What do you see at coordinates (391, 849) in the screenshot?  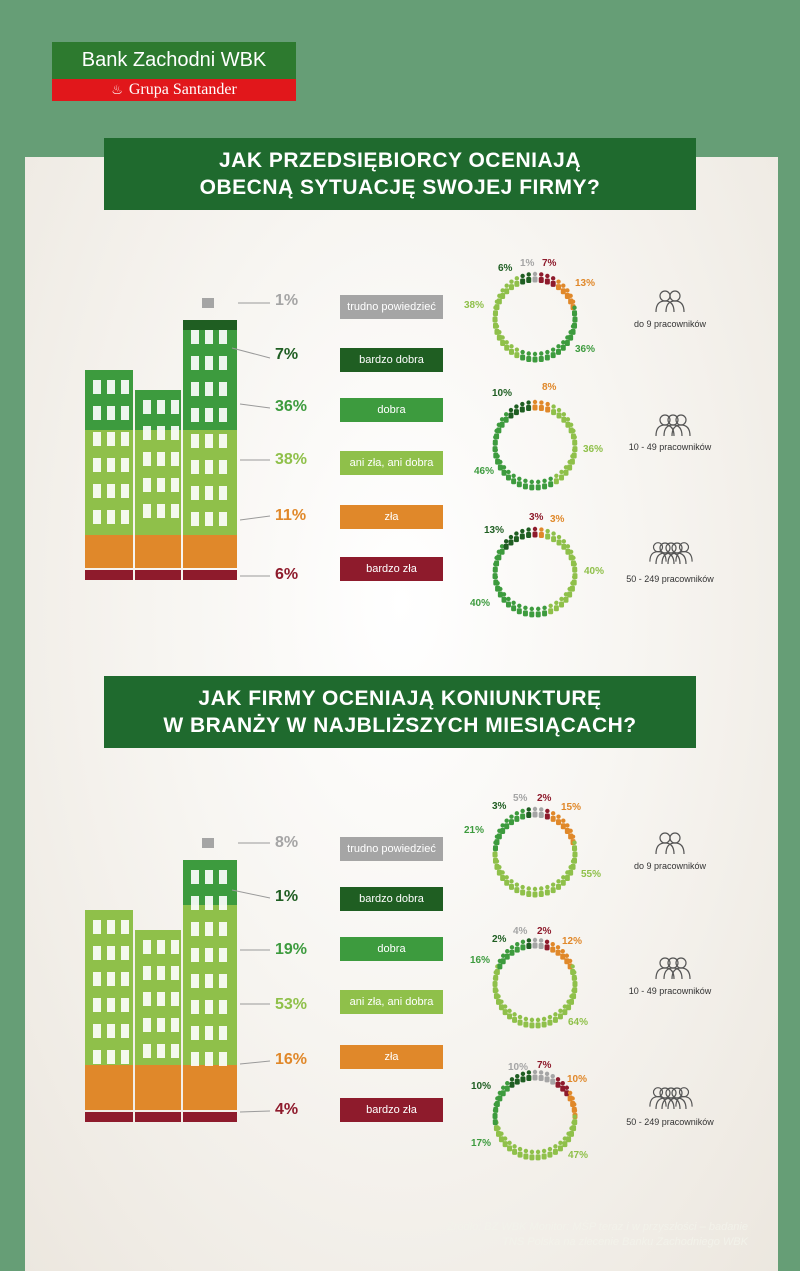 I see `label-trudno-2: trudno powiedzieć` at bounding box center [391, 849].